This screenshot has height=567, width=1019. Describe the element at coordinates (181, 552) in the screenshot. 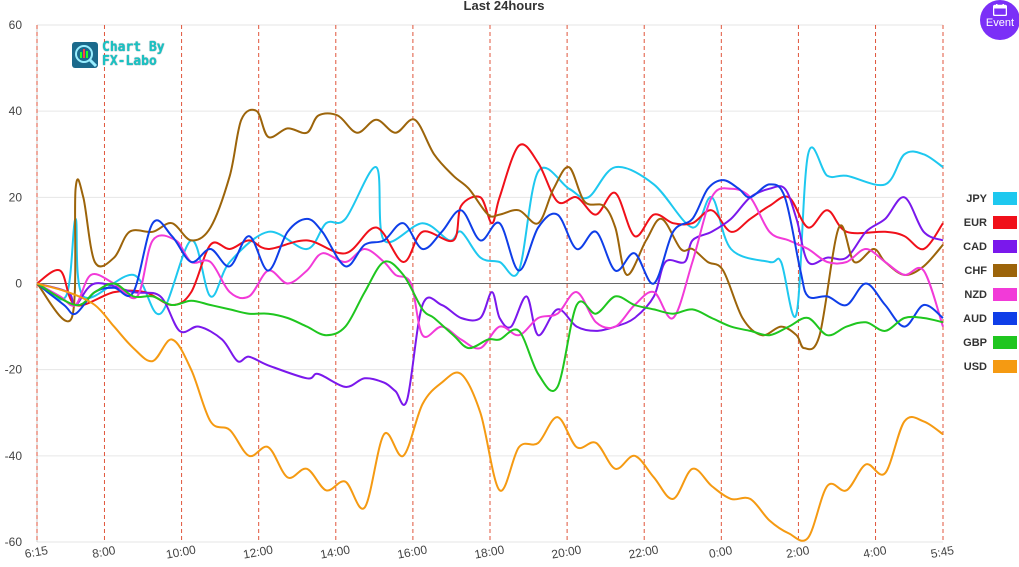

I see `x-tick-label: 10:00` at that location.